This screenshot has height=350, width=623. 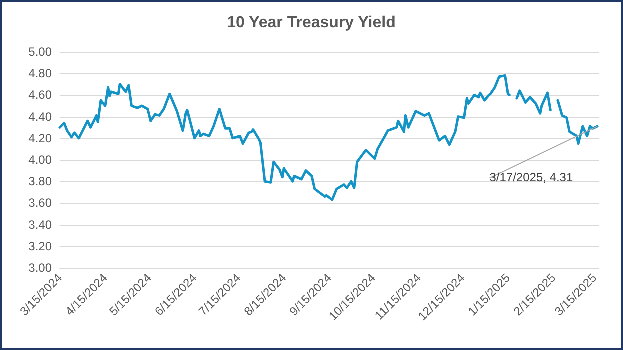 What do you see at coordinates (40, 225) in the screenshot?
I see `y-tick-label: 3.40` at bounding box center [40, 225].